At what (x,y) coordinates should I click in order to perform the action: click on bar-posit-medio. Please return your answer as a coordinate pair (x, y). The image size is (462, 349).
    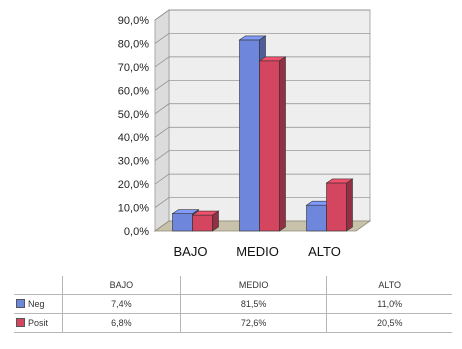
    Looking at the image, I should click on (269, 146).